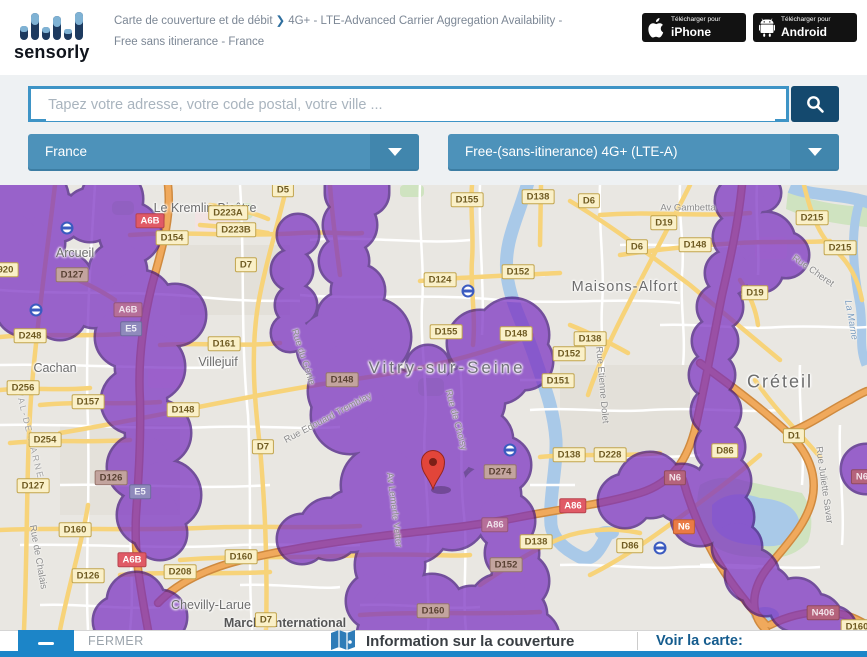 The image size is (867, 657). I want to click on store-btn-small-label: Télécharger pour, so click(696, 20).